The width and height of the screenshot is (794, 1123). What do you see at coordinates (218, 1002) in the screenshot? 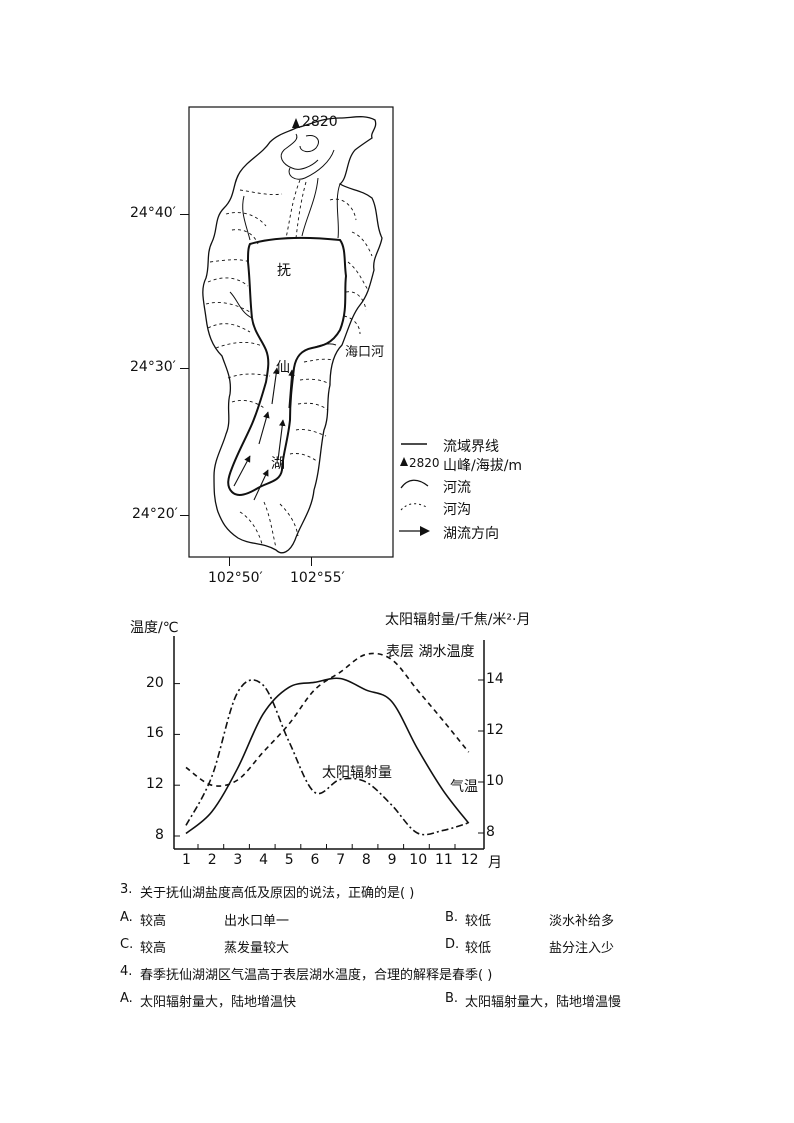
I see `option-text: 太阳辐射量大，陆地增温快` at bounding box center [218, 1002].